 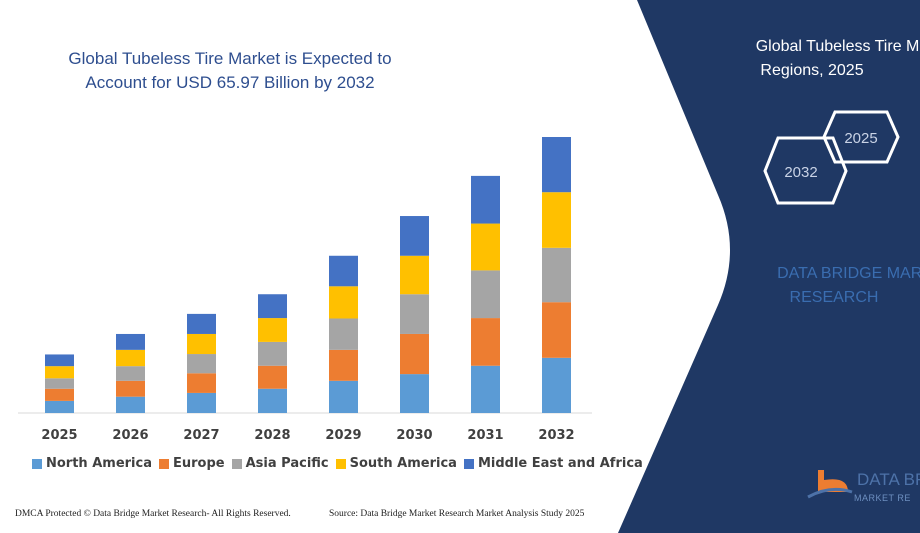 I want to click on bar-2029-middle-east-and-africa, so click(x=343, y=271).